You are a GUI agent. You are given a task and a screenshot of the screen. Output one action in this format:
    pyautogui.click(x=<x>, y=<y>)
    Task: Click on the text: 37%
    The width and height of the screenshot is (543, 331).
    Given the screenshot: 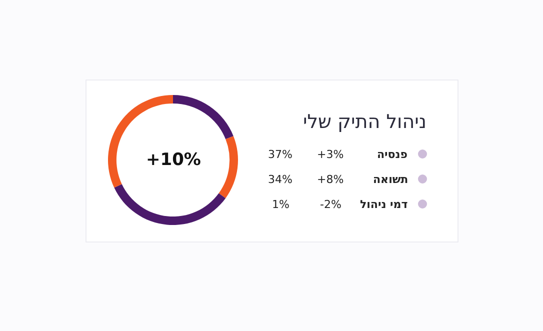 What is the action you would take?
    pyautogui.click(x=280, y=154)
    